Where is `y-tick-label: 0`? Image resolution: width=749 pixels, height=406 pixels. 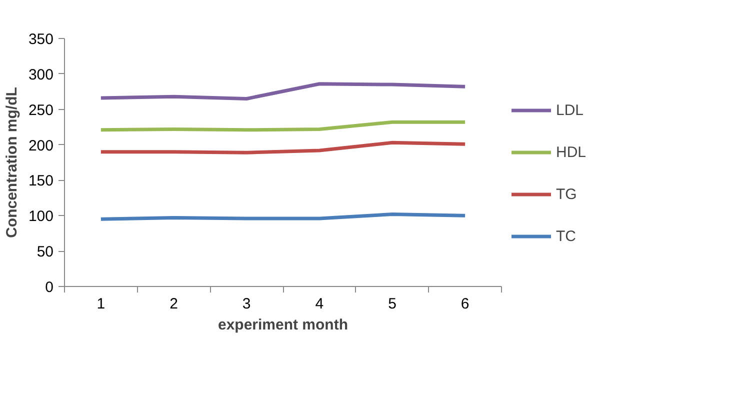 y-tick-label: 0 is located at coordinates (49, 287).